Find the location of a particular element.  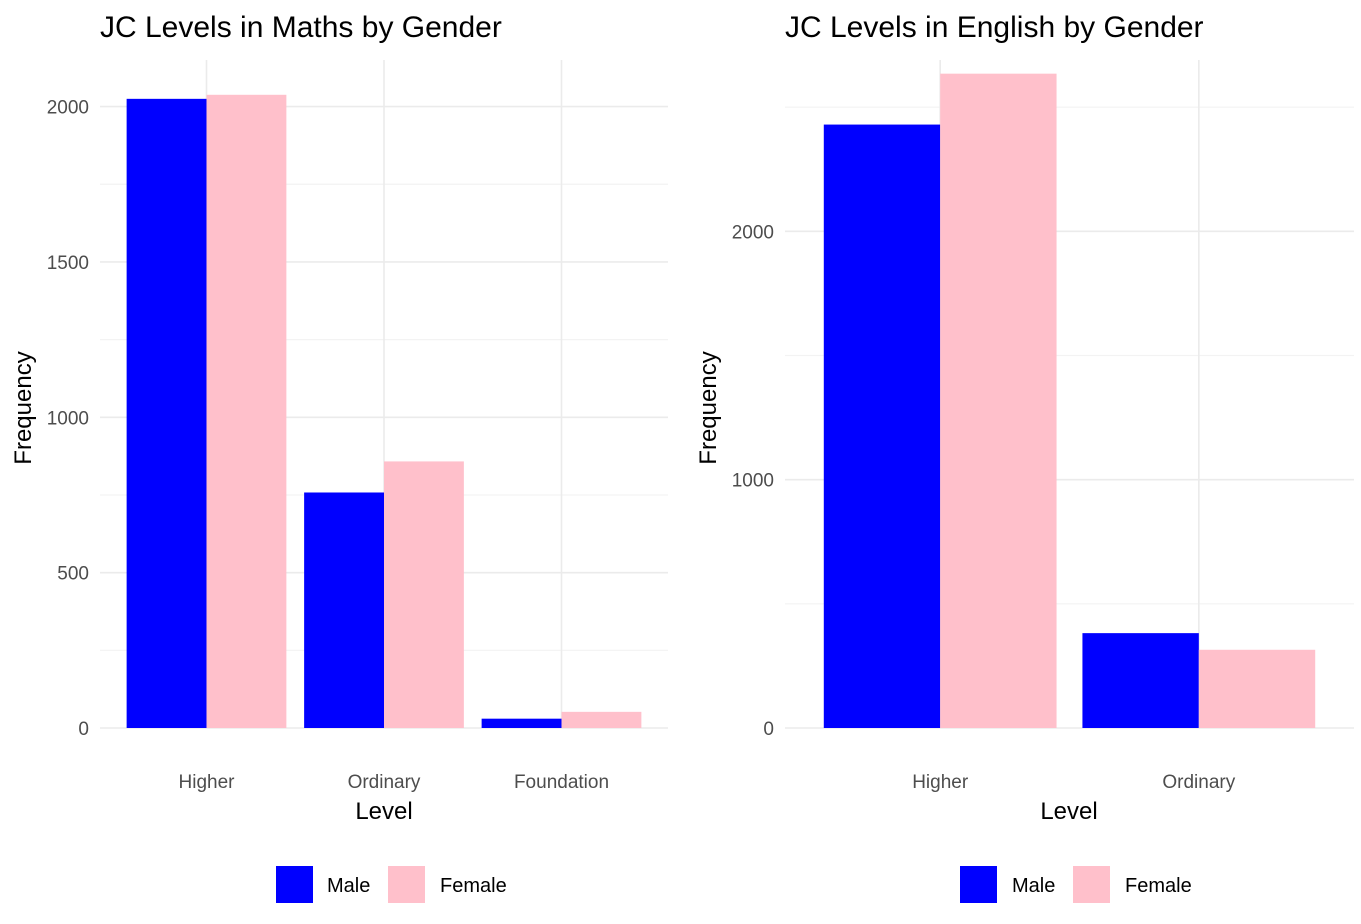

y-tick-labels: 0 1000 2000 is located at coordinates (753, 481).